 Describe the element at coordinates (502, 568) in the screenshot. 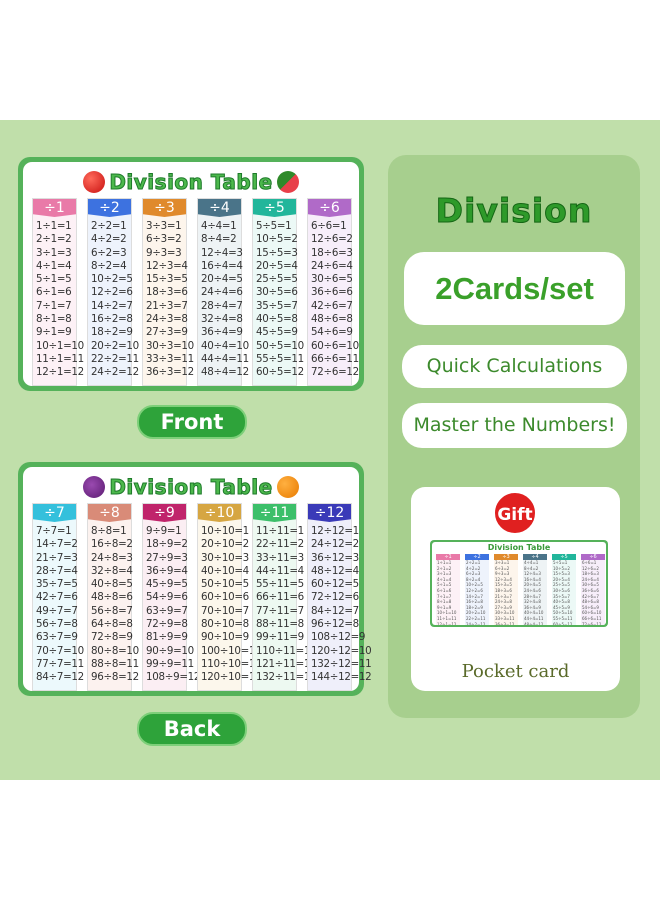

I see `mini-row: 6÷3=2` at that location.